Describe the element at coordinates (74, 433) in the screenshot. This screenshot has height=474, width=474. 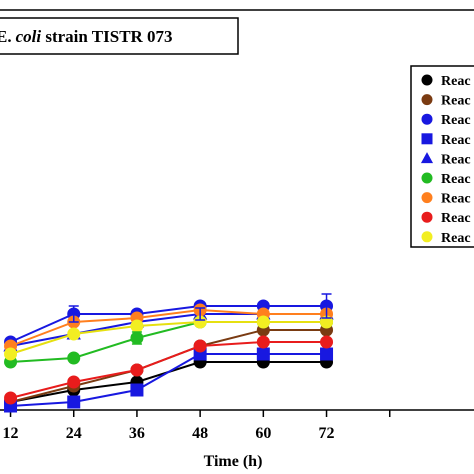
I see `x-tick-label: 24` at that location.